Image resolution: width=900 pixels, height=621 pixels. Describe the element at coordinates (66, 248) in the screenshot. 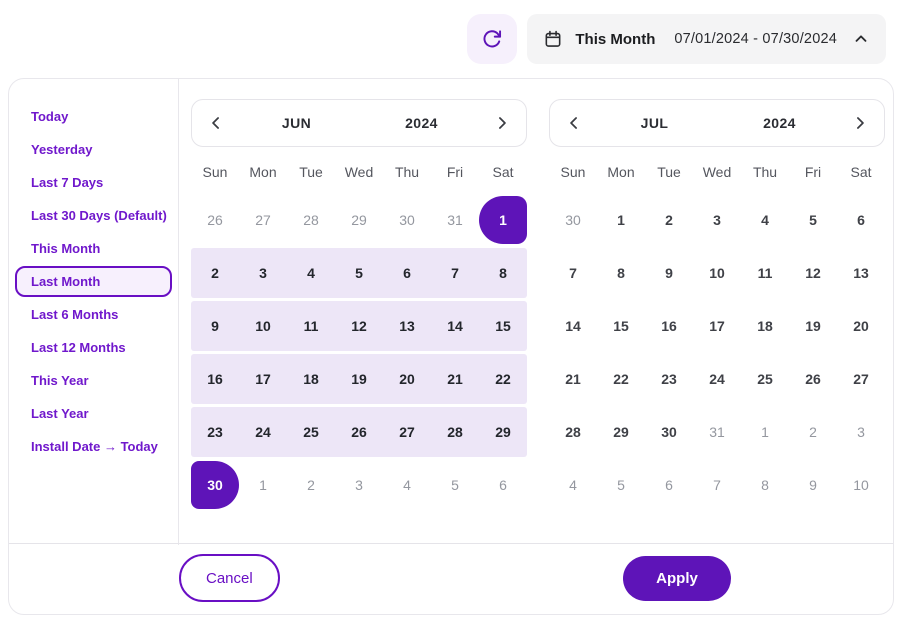

I see `sidebar-item-this-month: This Month` at that location.